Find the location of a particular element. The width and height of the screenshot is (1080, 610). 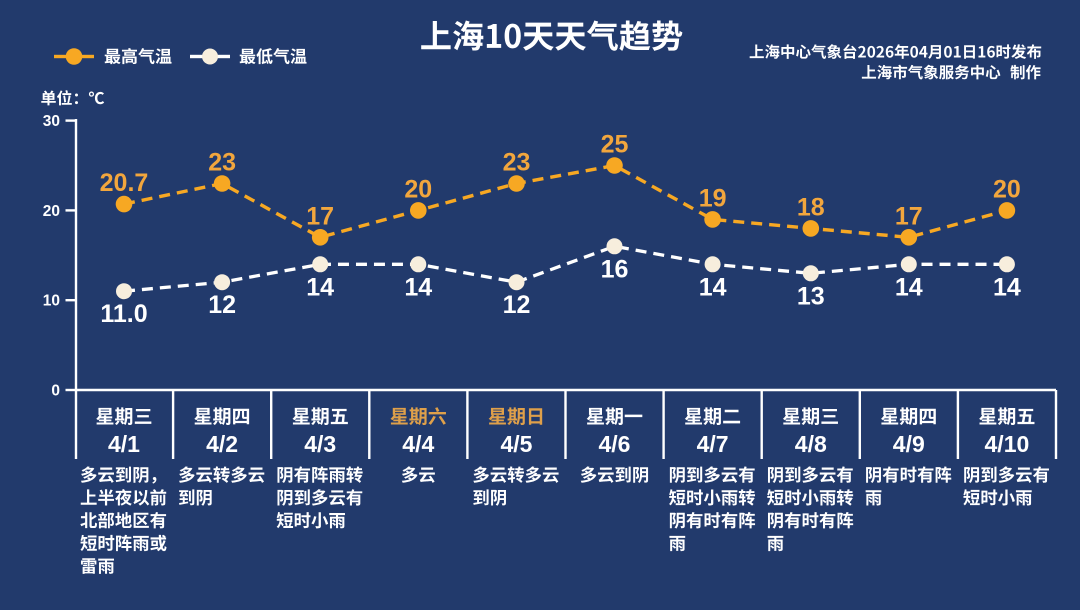

svg-text: 20.7 is located at coordinates (124, 183).